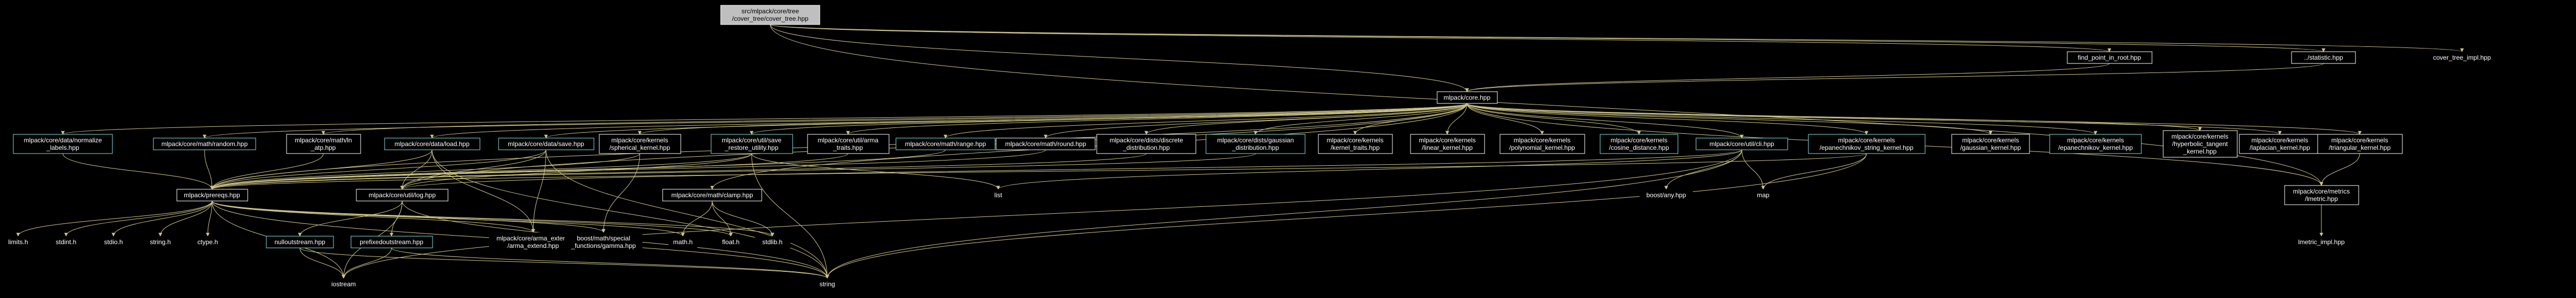  I want to click on node-label: mlpack/core/data/normalize, so click(63, 140).